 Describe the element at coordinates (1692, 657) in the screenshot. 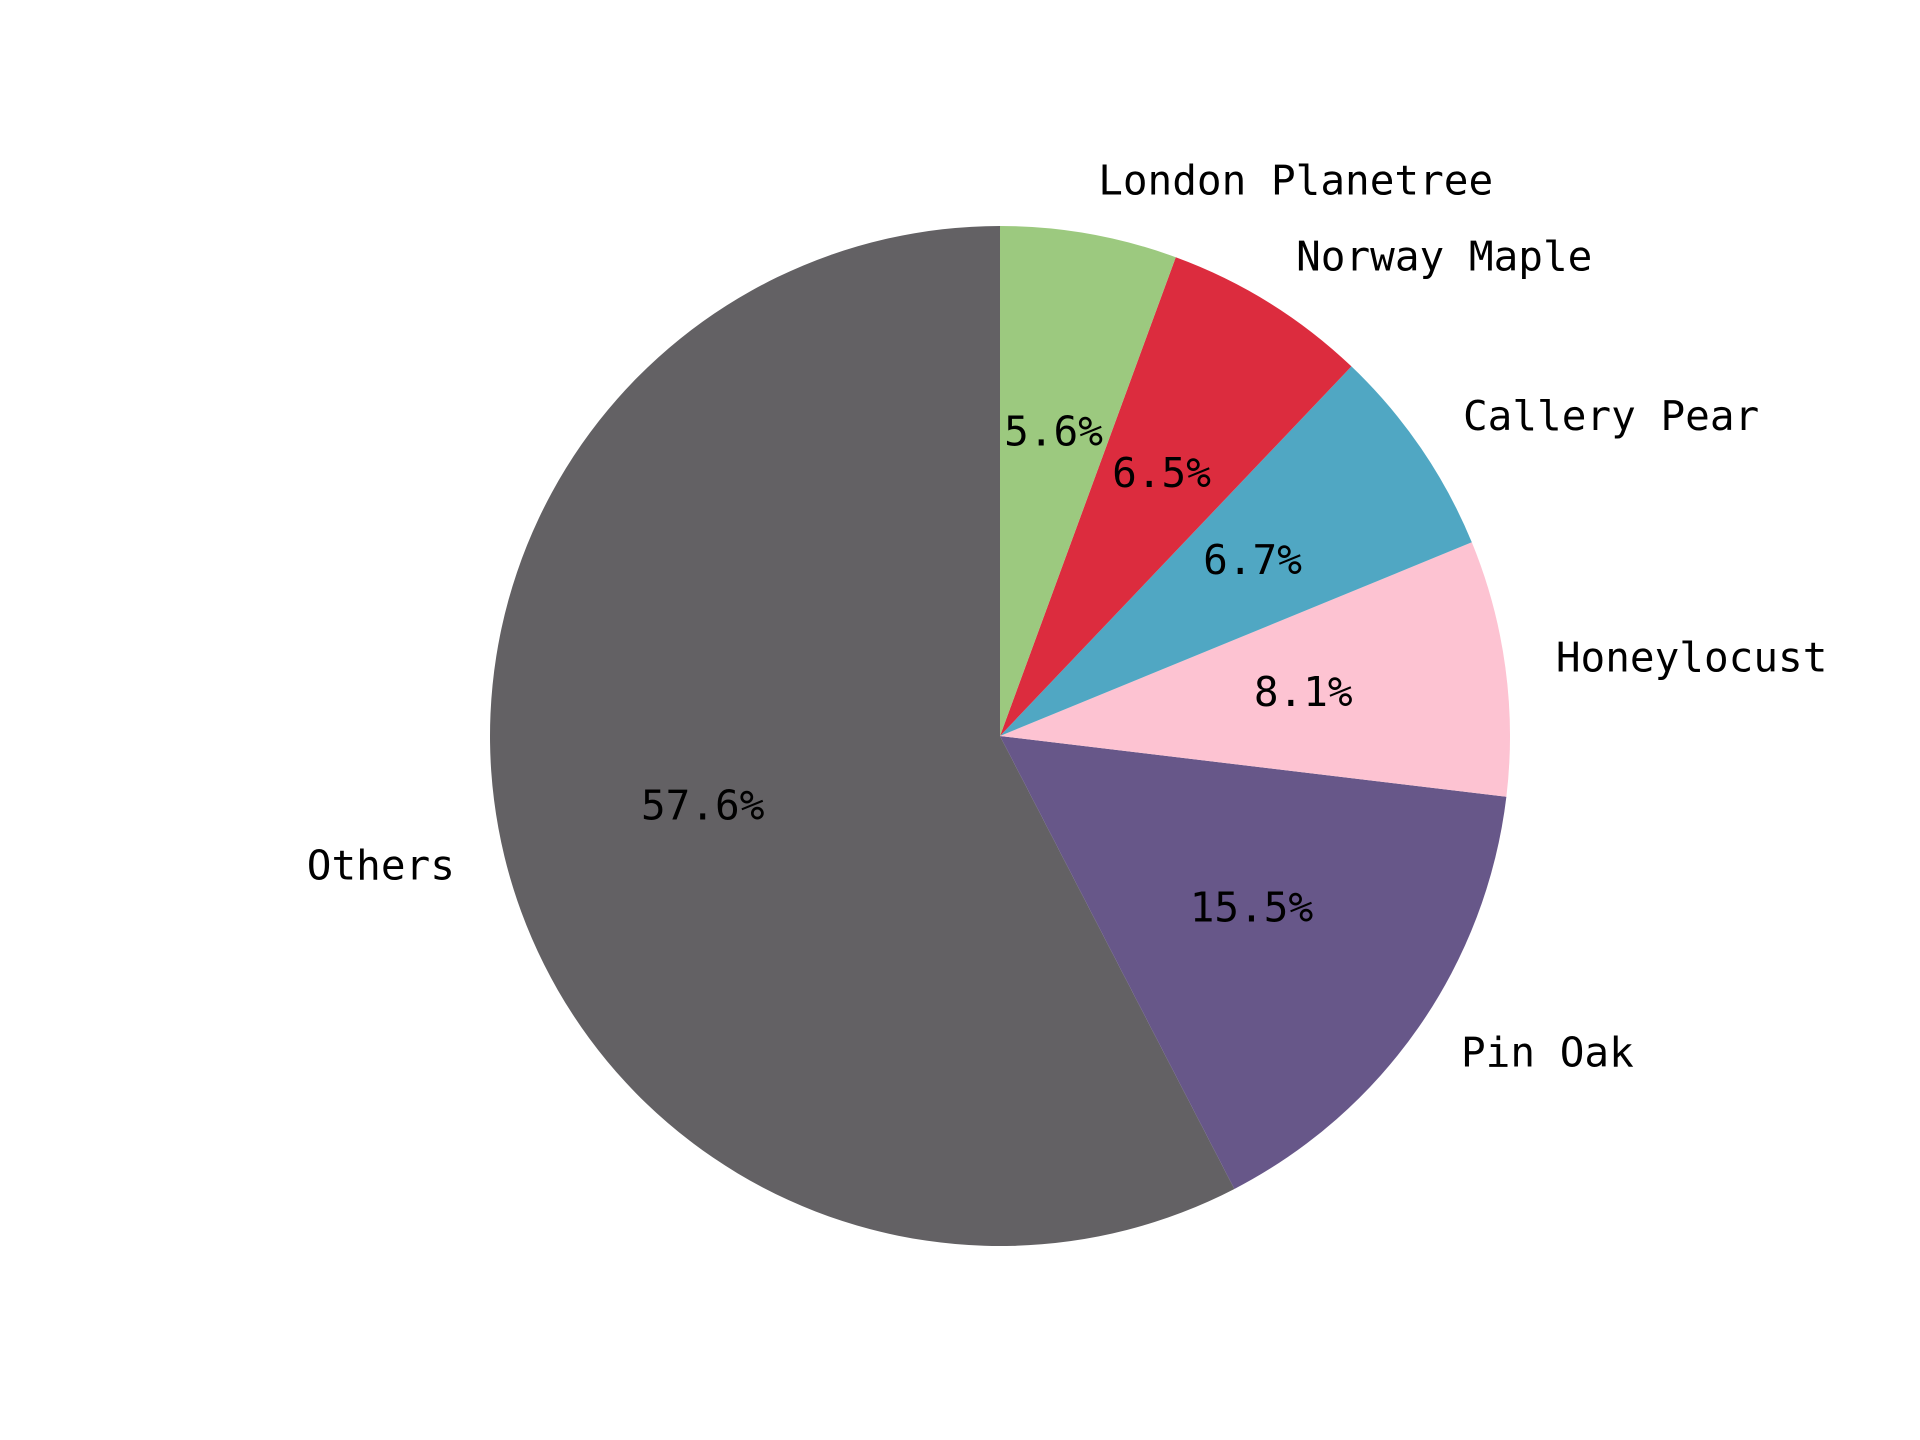

I see `slice-label-honeylocust: Honeylocust` at that location.